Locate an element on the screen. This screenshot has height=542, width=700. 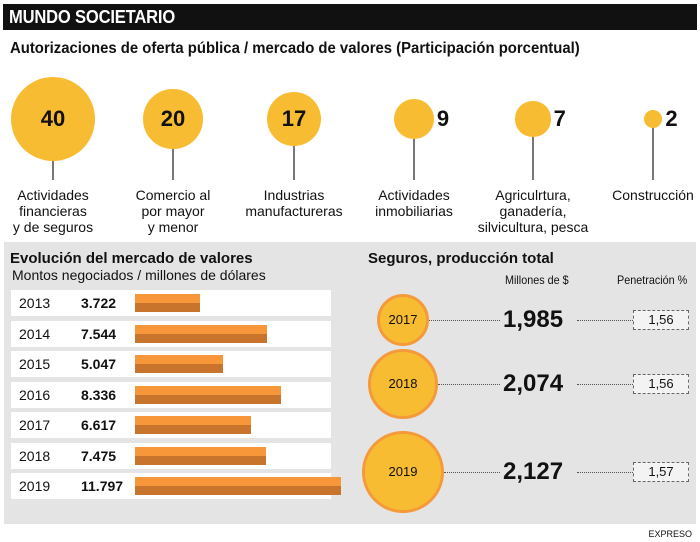
bar-year-label: 2016 is located at coordinates (35, 394).